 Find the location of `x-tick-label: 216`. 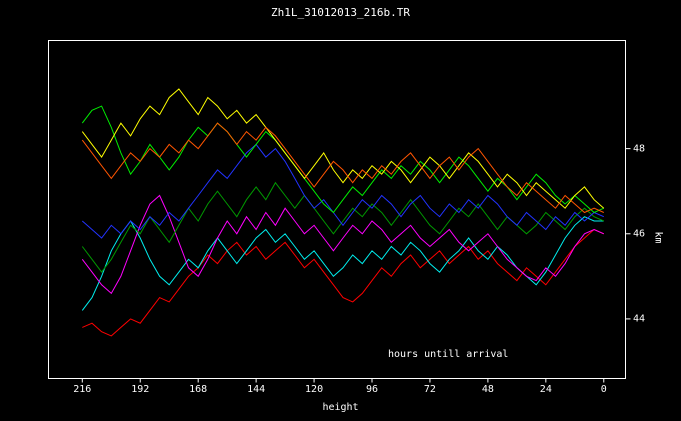

x-tick-label: 216 is located at coordinates (82, 389).